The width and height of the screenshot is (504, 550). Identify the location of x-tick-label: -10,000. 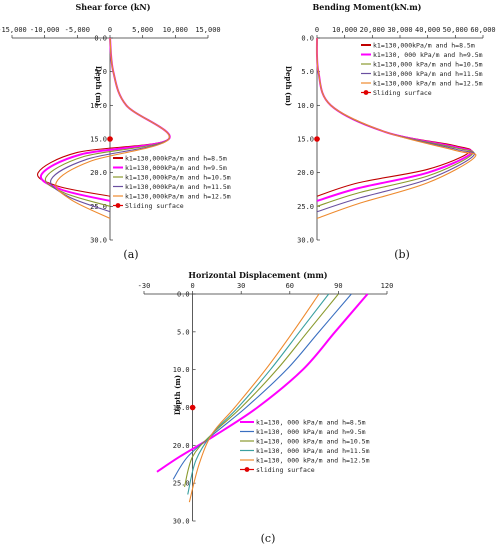
(45, 30).